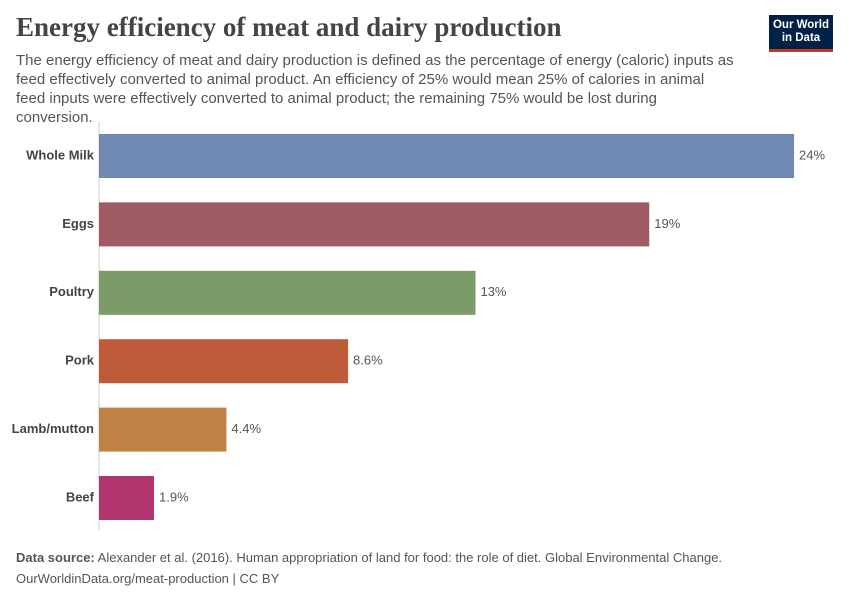 The width and height of the screenshot is (850, 600). Describe the element at coordinates (55, 557) in the screenshot. I see `source-label: Data source:` at that location.